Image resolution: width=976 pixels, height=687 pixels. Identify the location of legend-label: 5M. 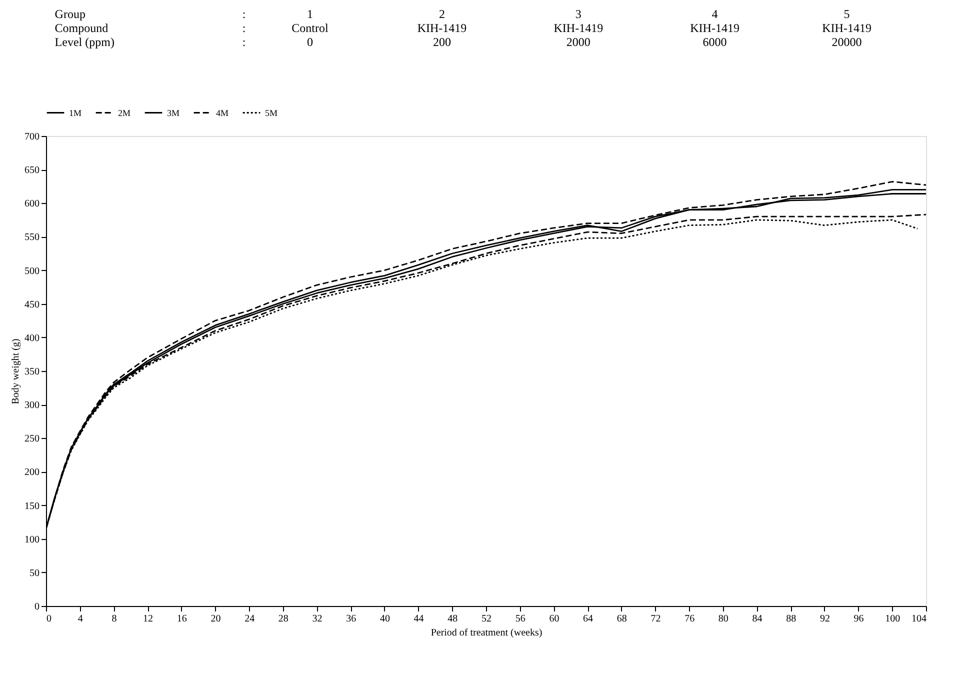
(271, 113).